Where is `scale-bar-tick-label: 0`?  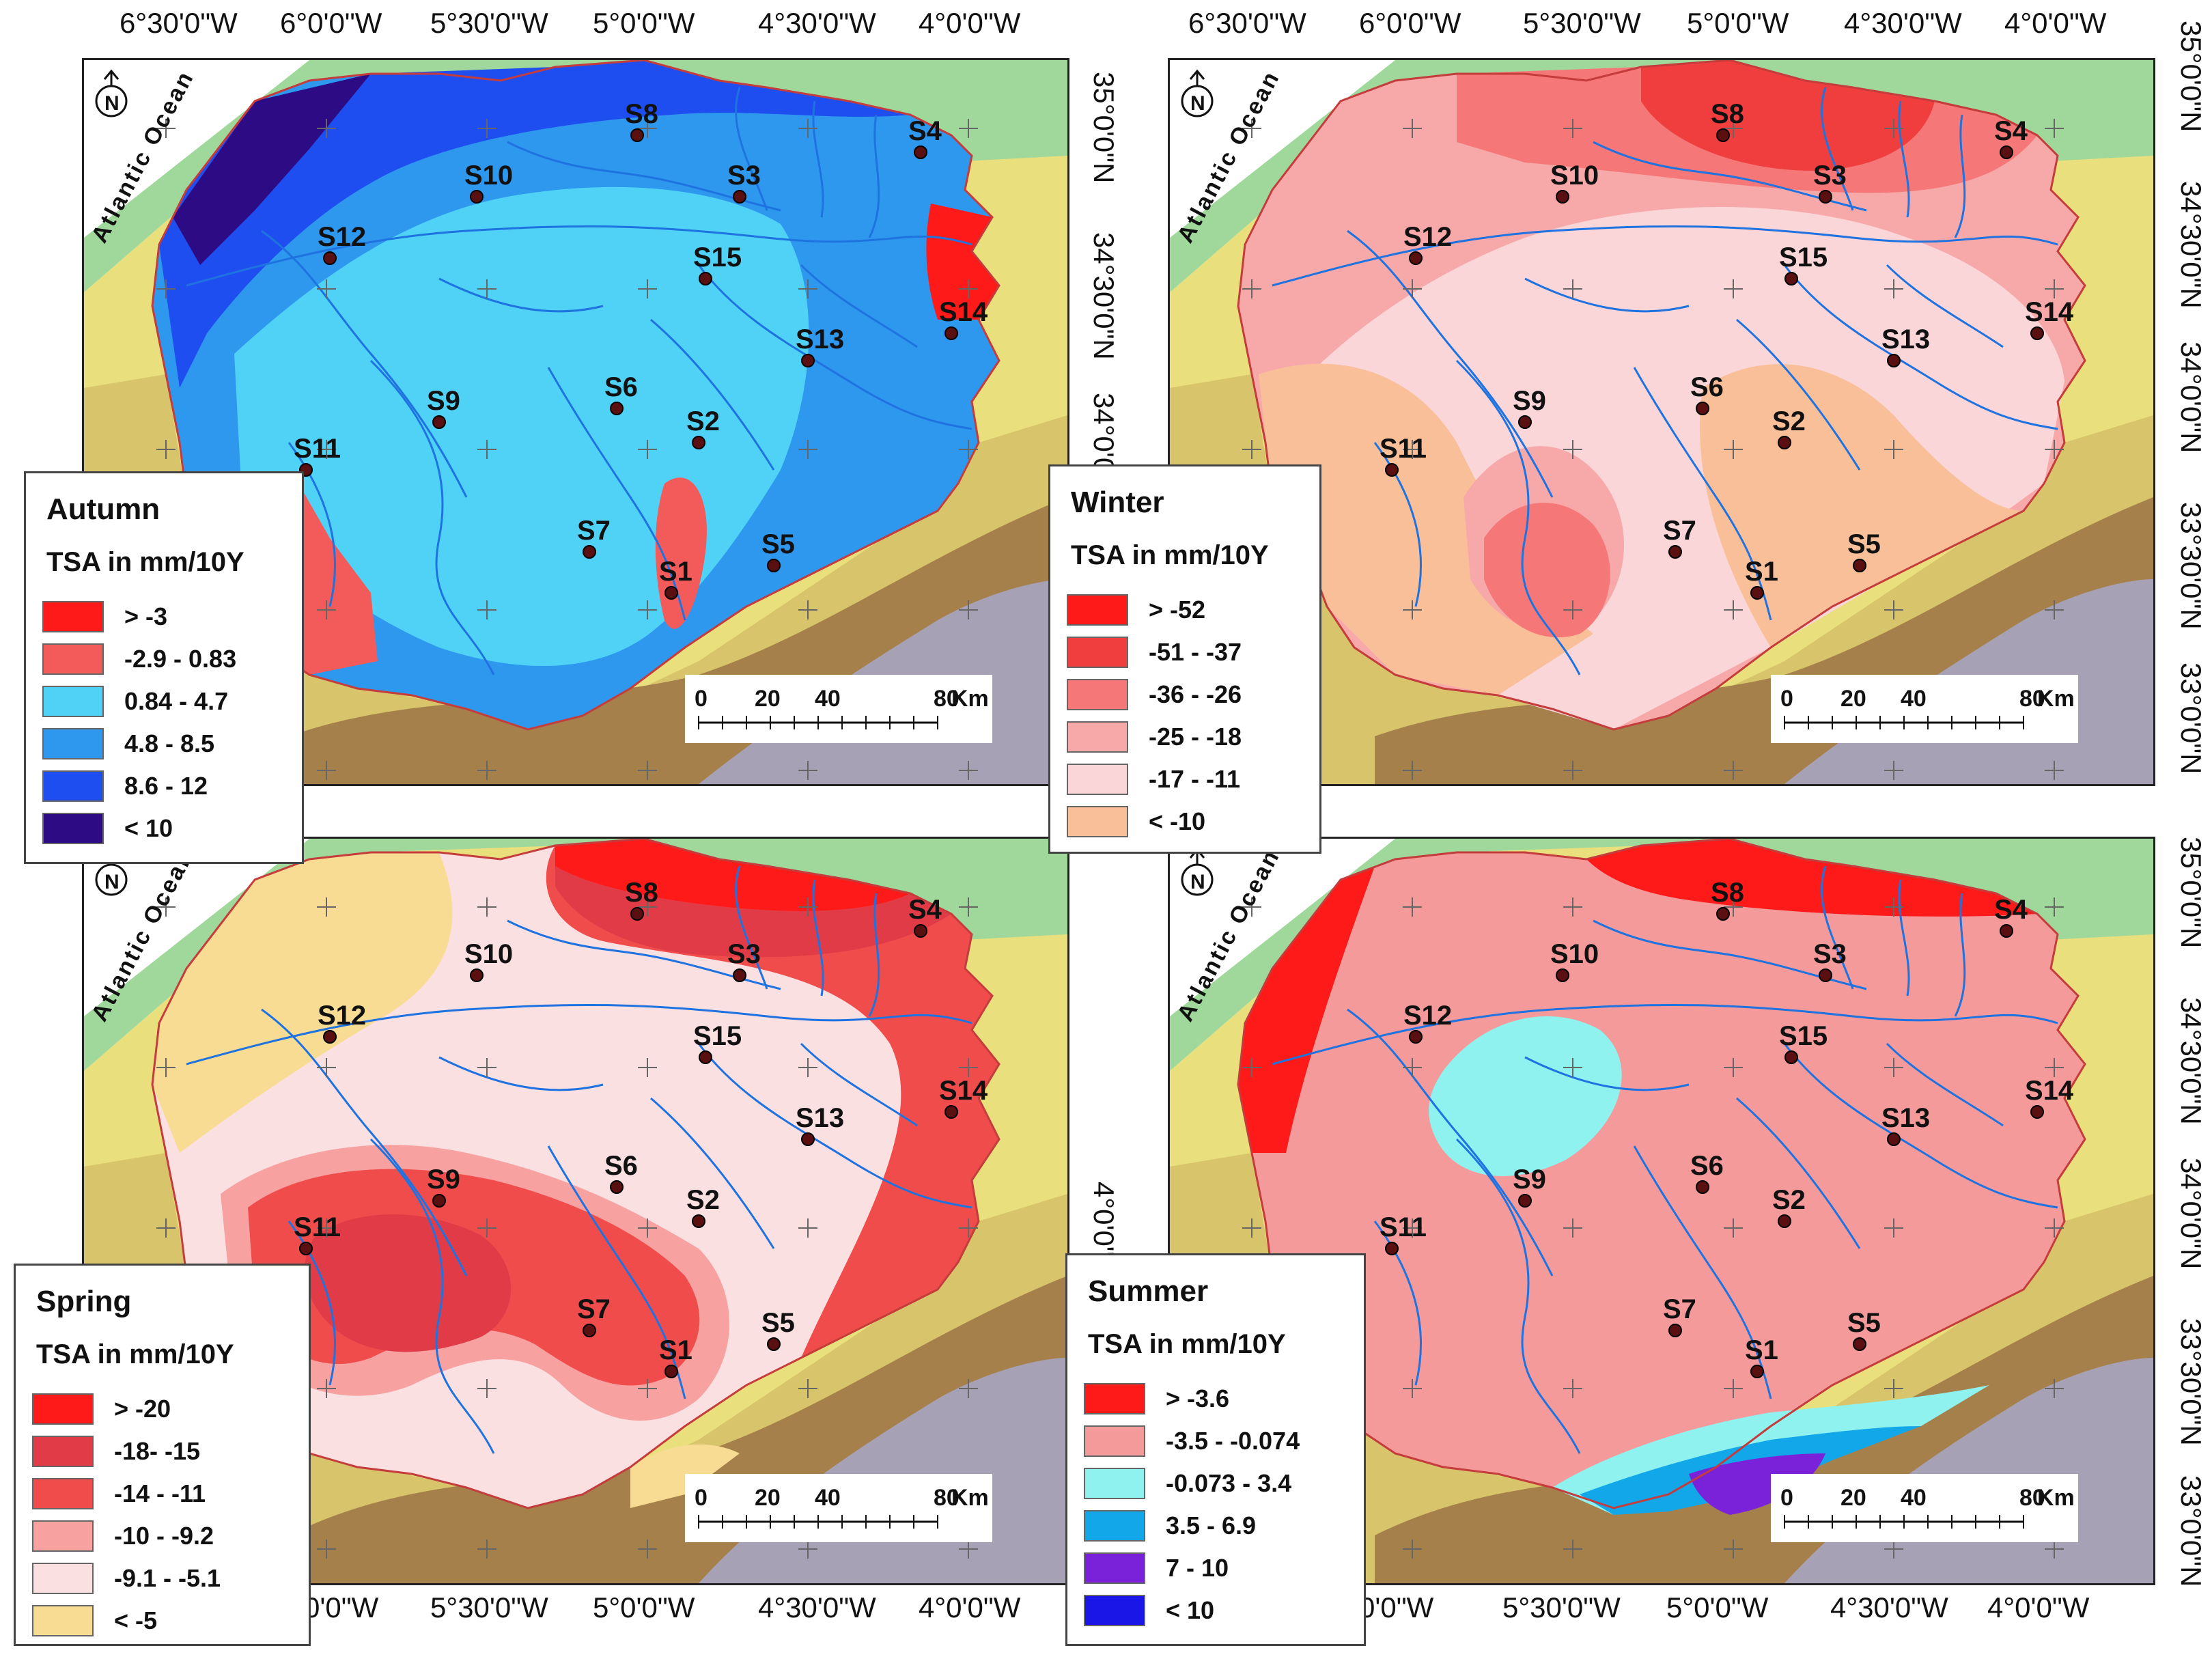 scale-bar-tick-label: 0 is located at coordinates (701, 699).